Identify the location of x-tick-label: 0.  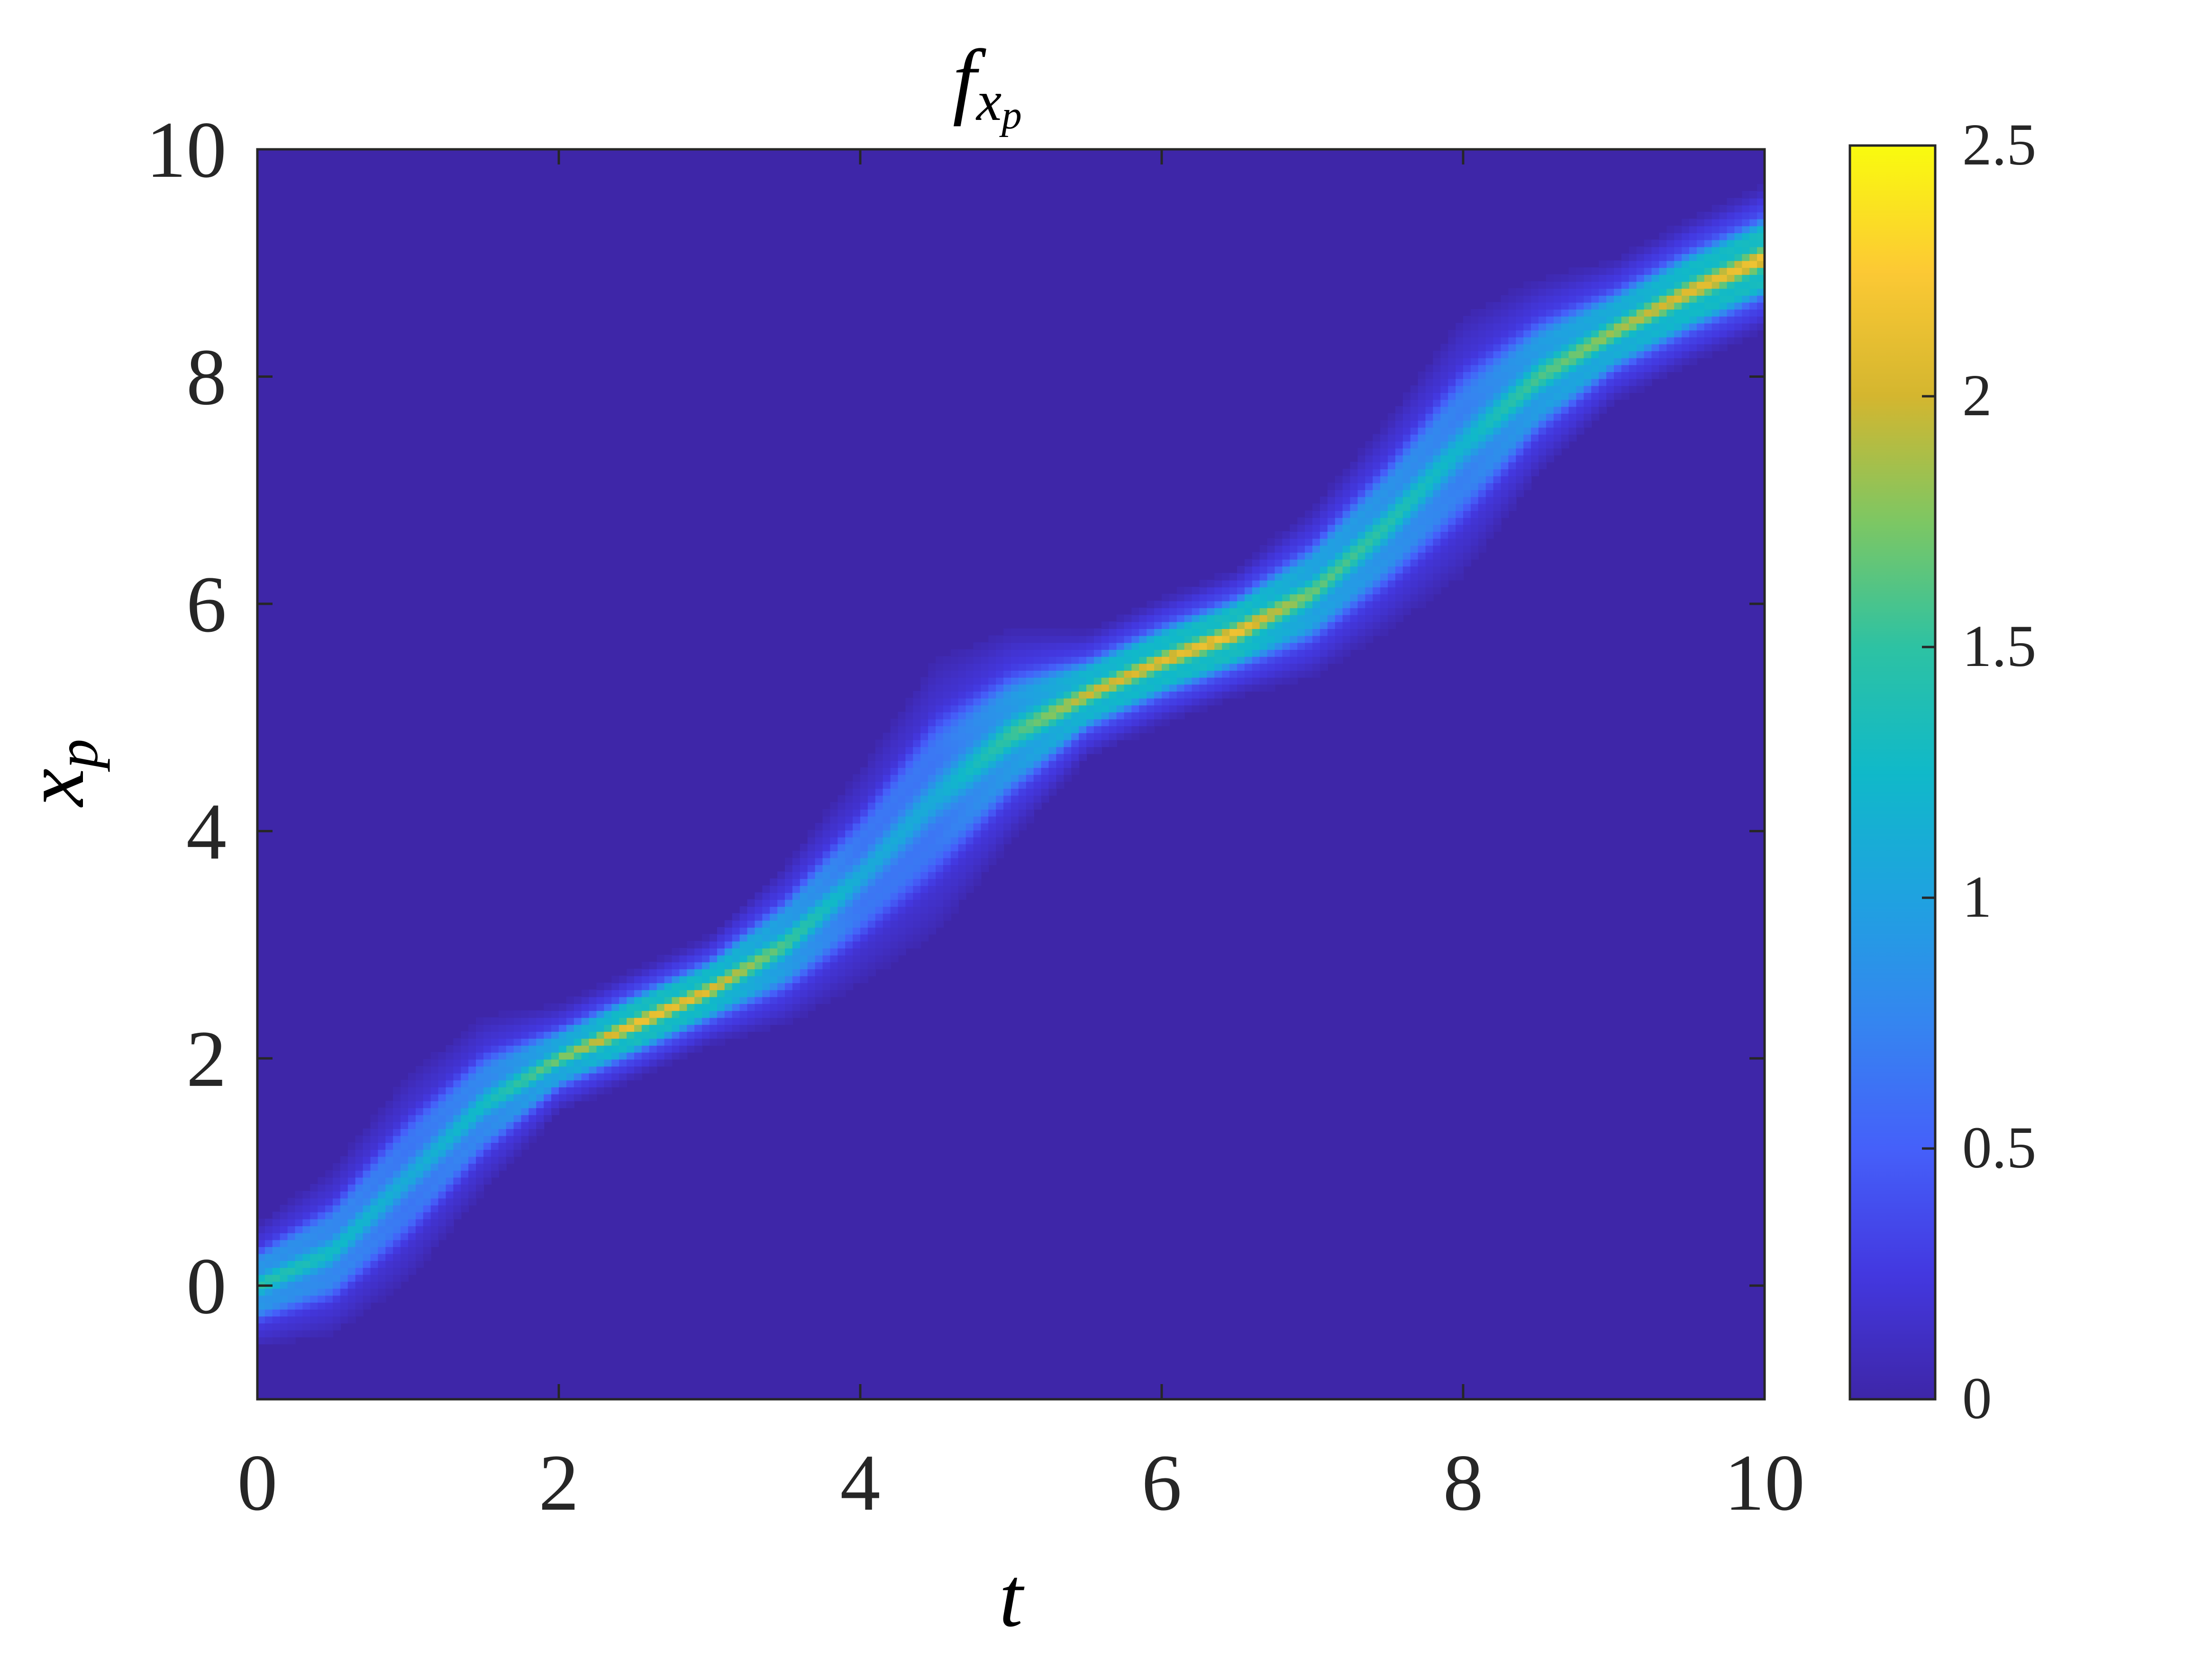
(257, 1482).